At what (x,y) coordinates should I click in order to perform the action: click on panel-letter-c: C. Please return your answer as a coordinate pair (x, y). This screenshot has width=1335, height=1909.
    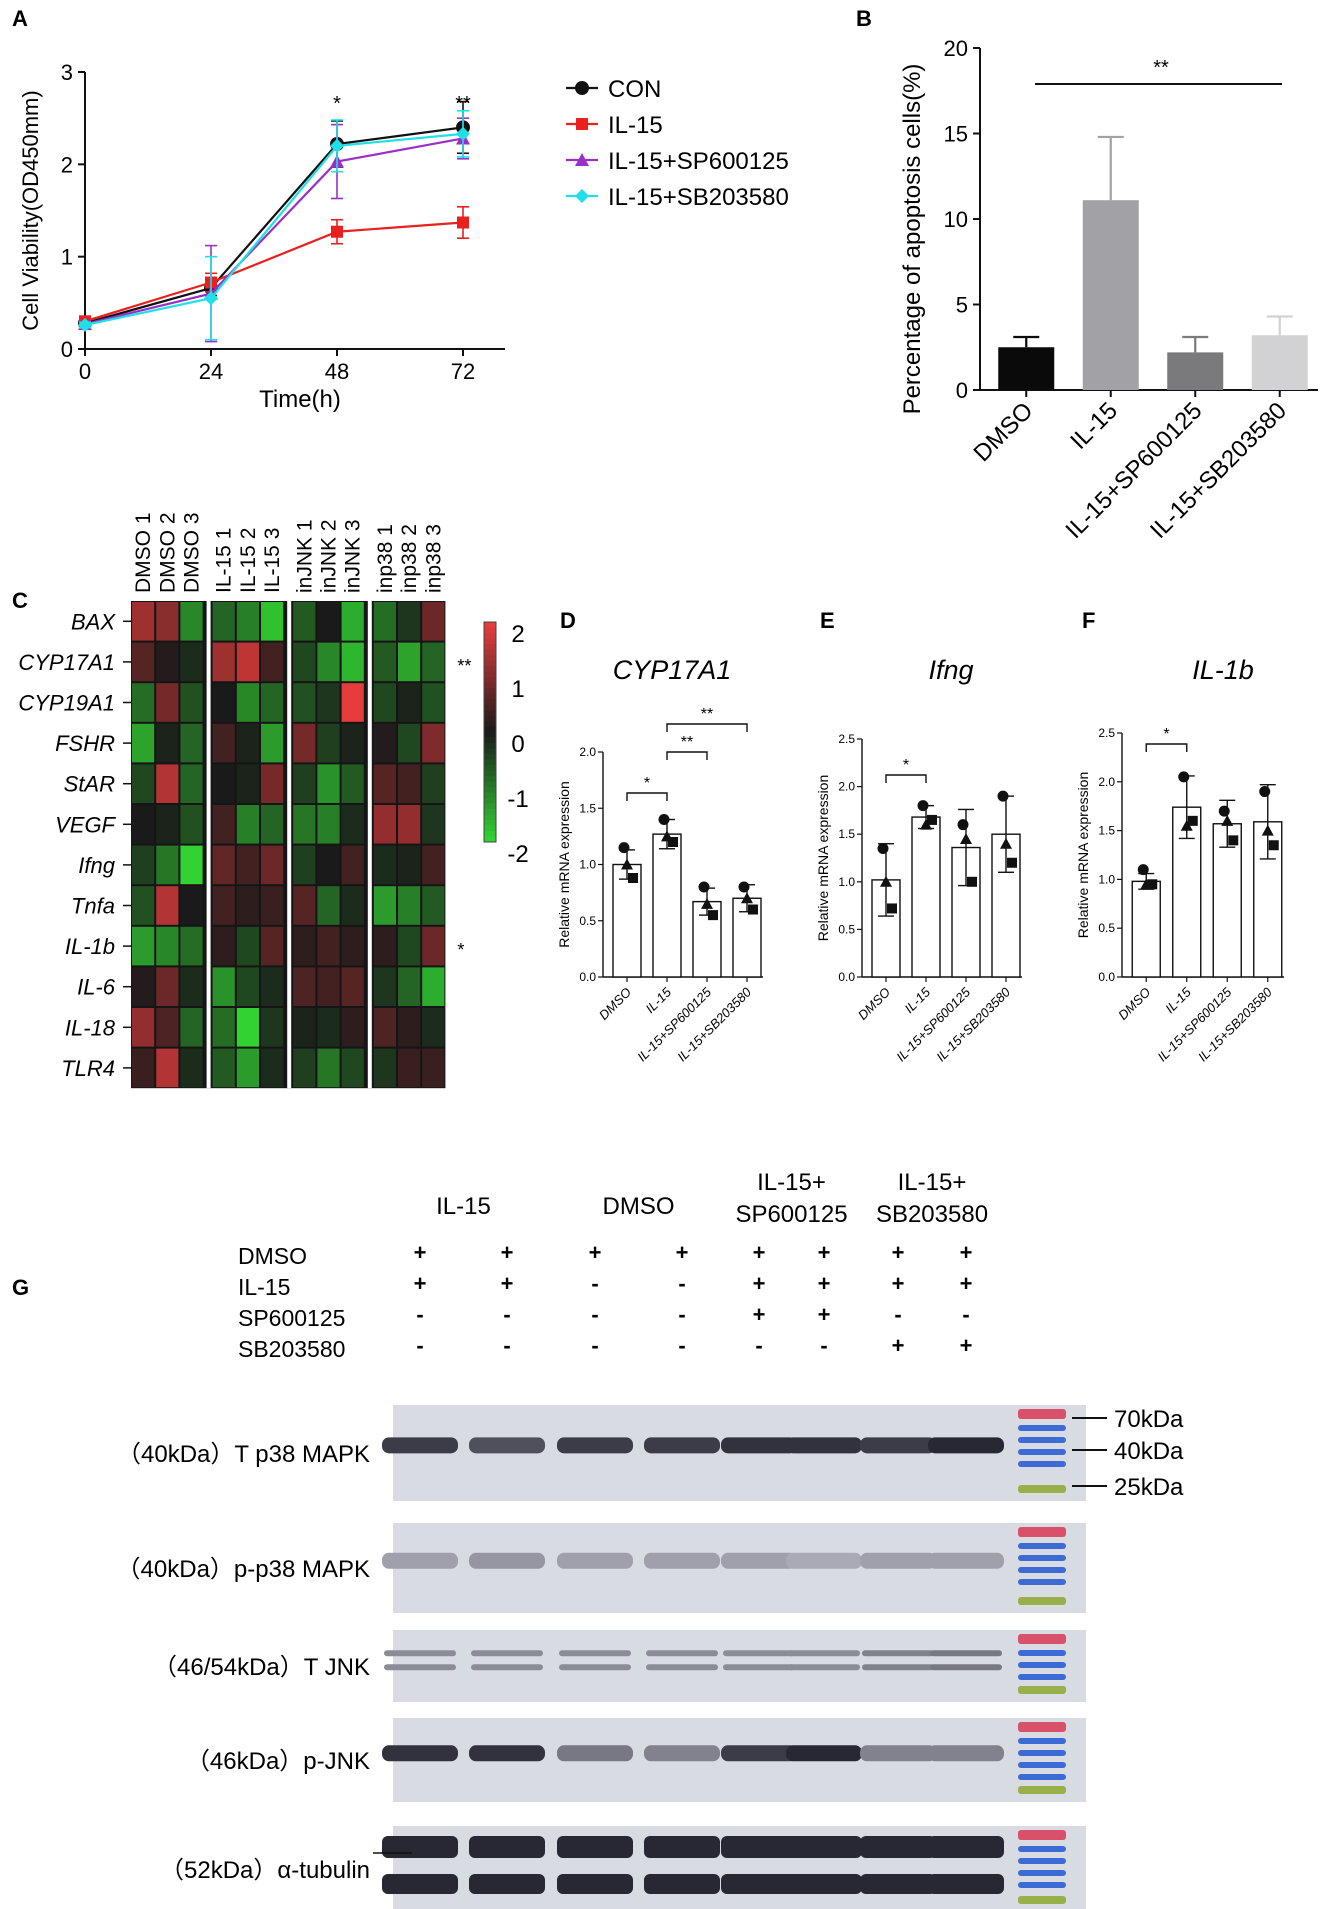
    Looking at the image, I should click on (20, 600).